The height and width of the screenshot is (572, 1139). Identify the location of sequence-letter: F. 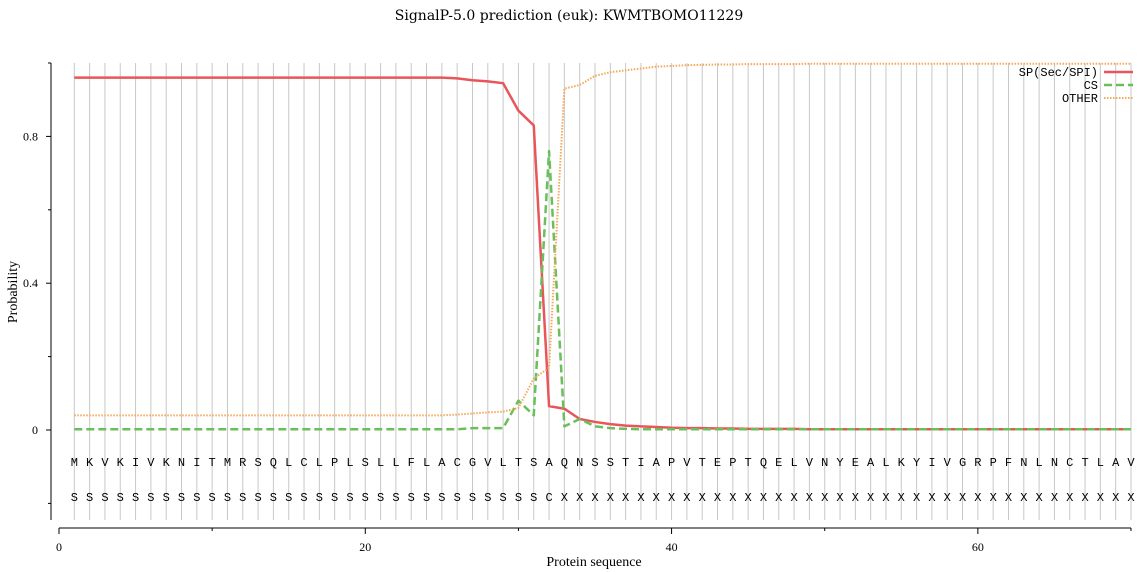
(1008, 463).